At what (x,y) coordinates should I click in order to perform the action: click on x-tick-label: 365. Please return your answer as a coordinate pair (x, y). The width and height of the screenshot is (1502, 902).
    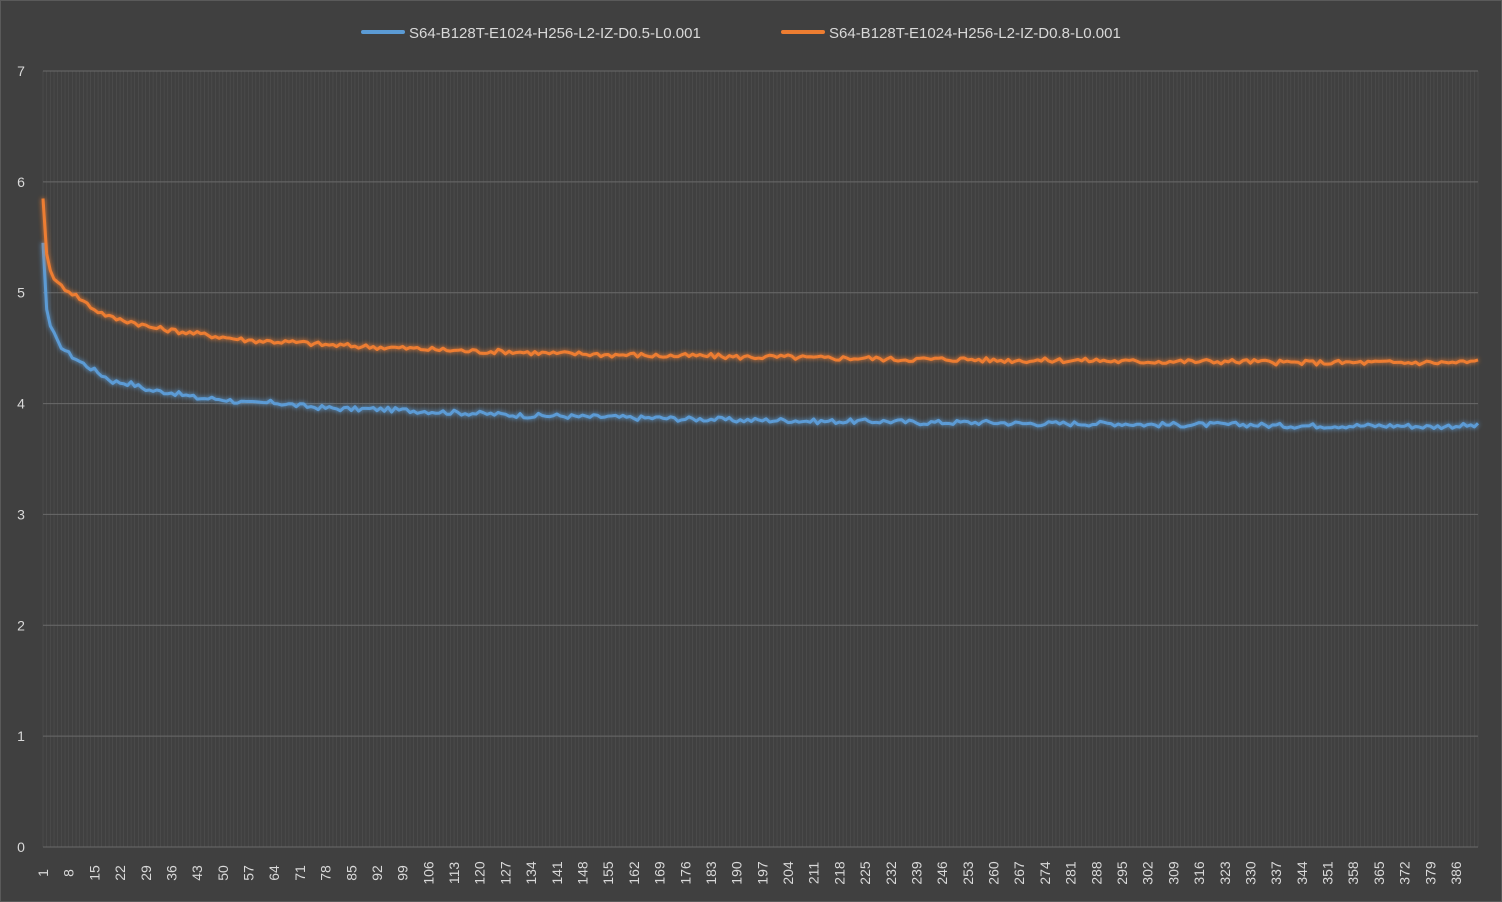
    Looking at the image, I should click on (1379, 873).